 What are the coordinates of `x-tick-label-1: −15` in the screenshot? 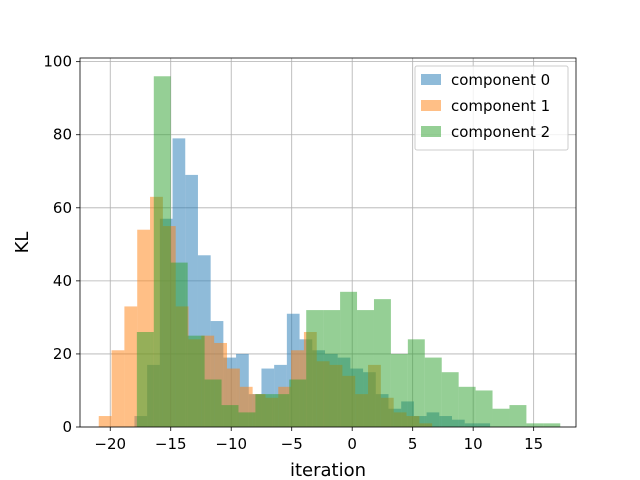 It's located at (171, 444).